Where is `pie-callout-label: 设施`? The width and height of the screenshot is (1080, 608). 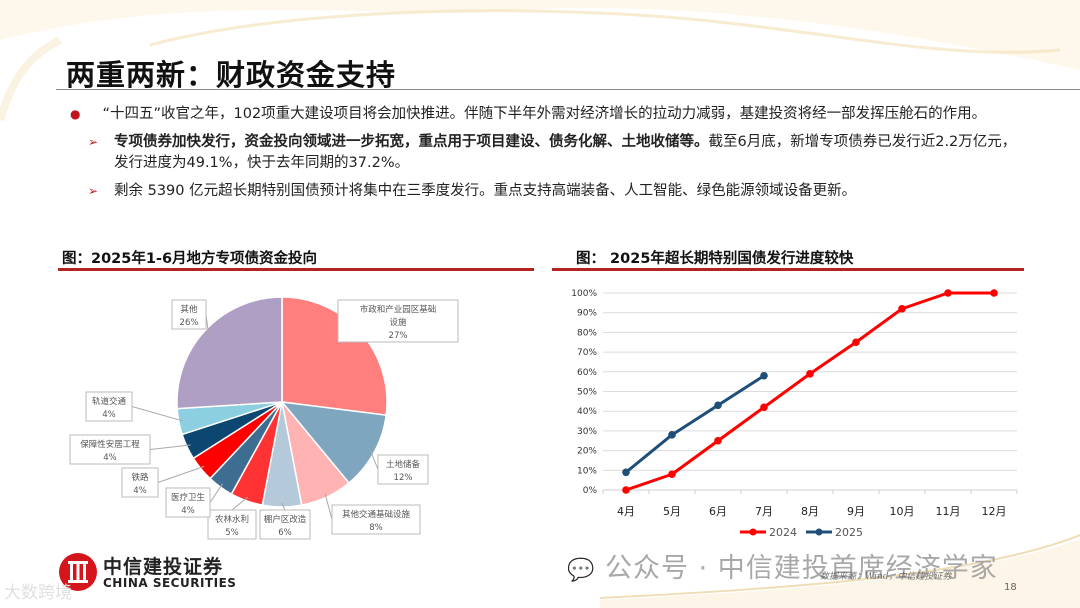 pie-callout-label: 设施 is located at coordinates (398, 322).